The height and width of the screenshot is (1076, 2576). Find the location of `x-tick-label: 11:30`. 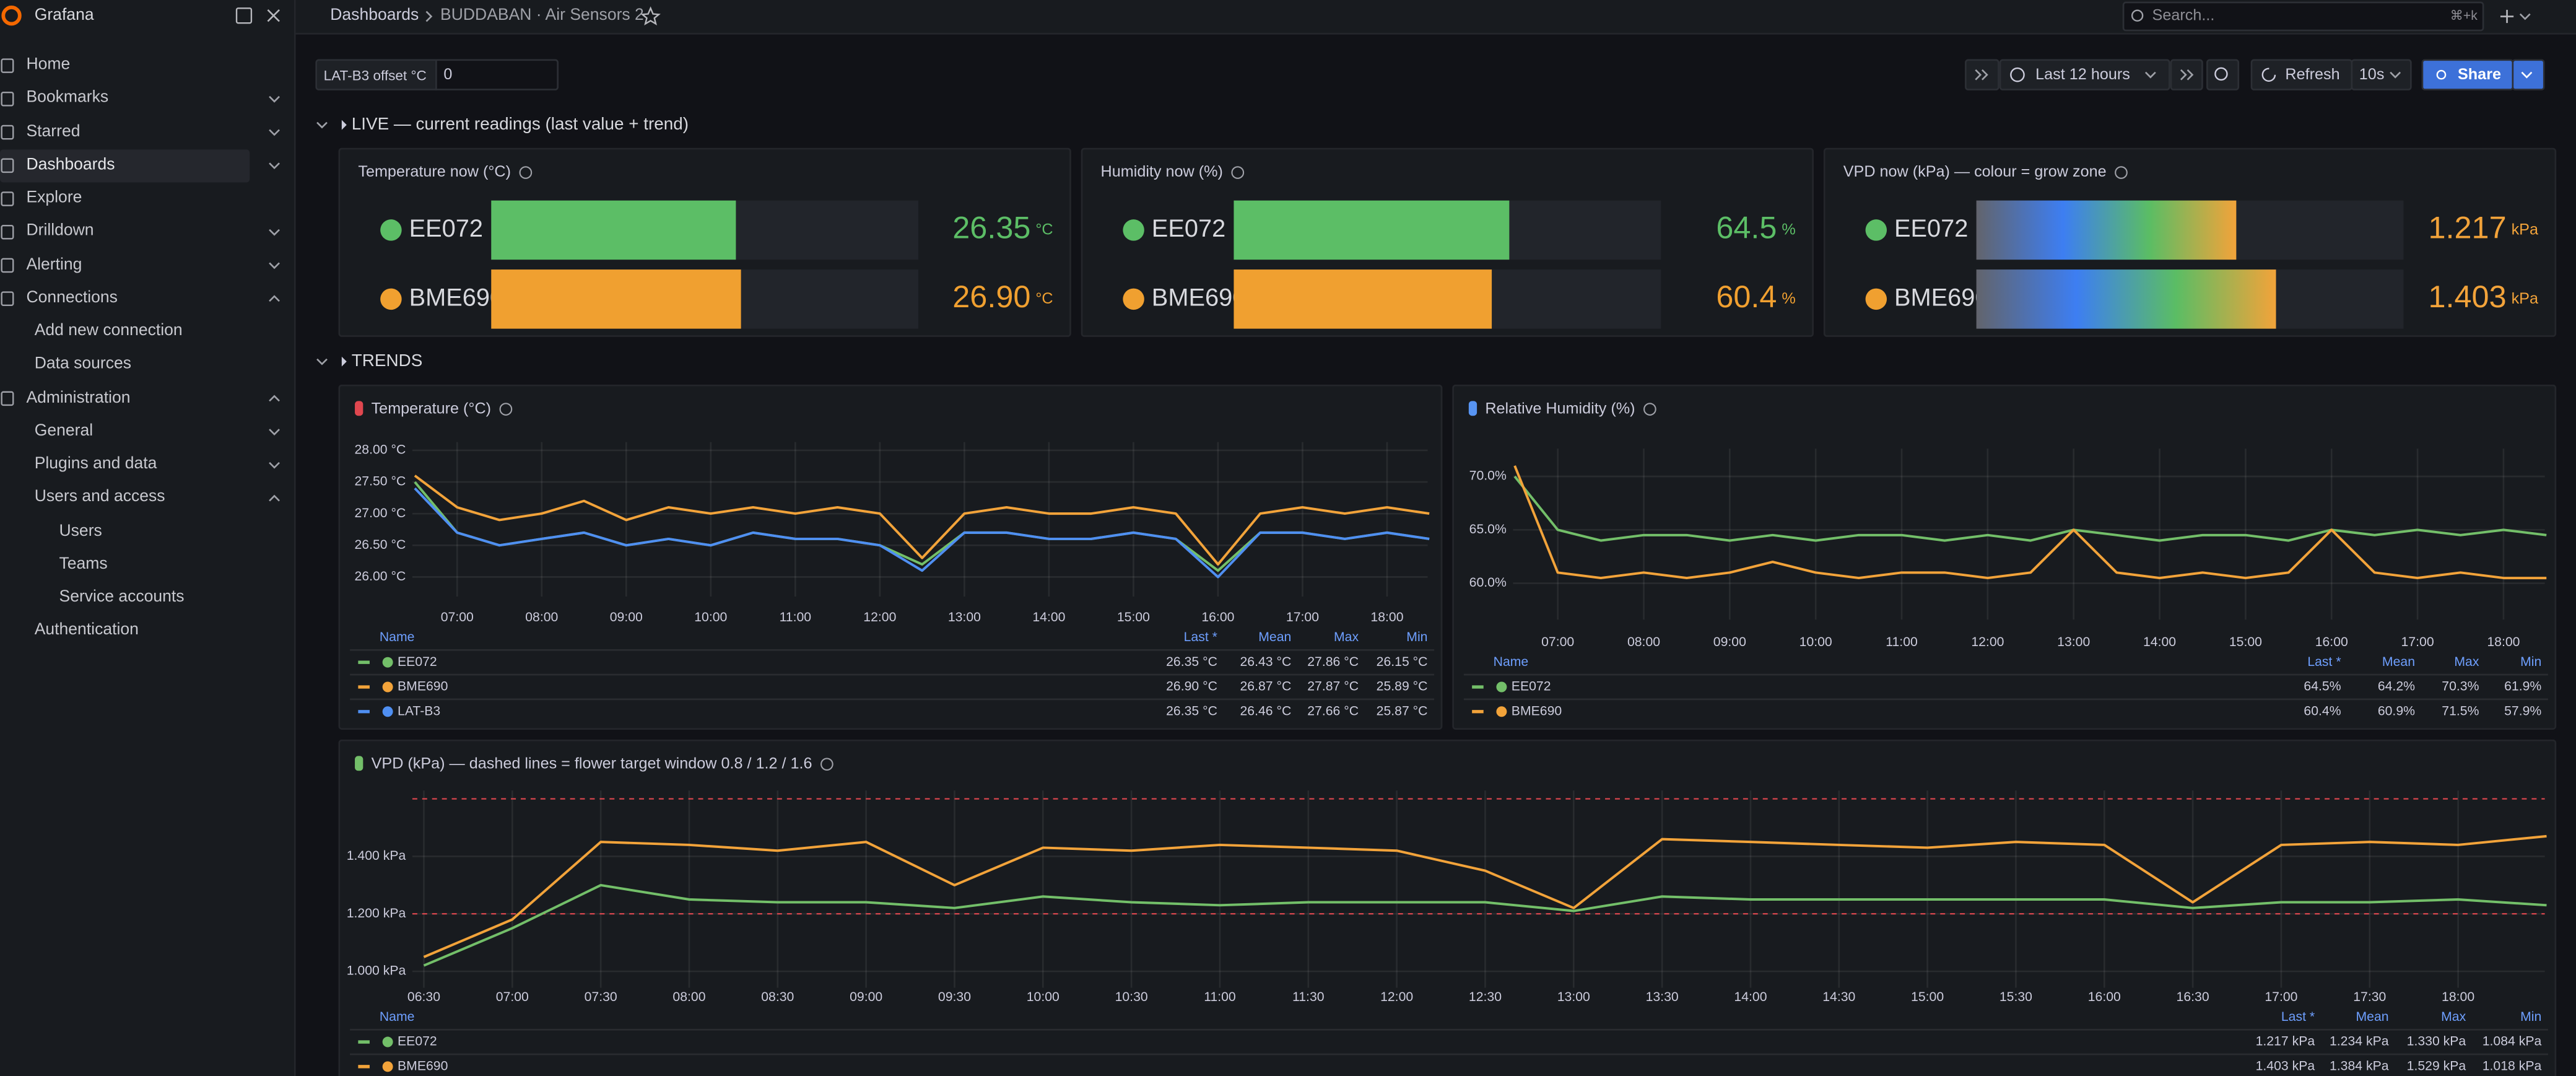

x-tick-label: 11:30 is located at coordinates (1308, 997).